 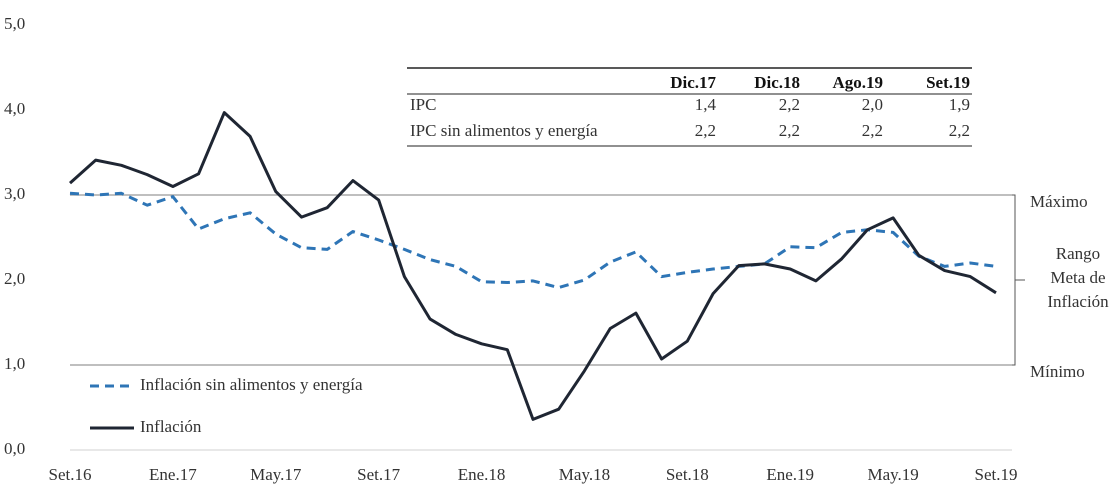 I want to click on y-tick-label: 4,0, so click(x=14, y=108).